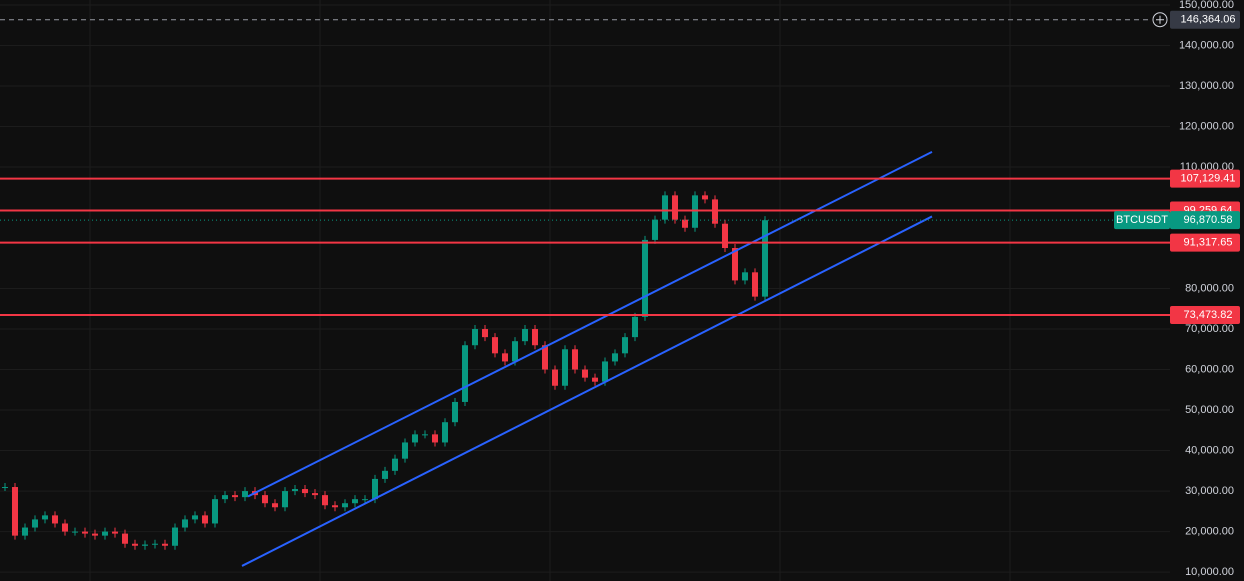  I want to click on y-tick-label: 80,000.00, so click(1209, 288).